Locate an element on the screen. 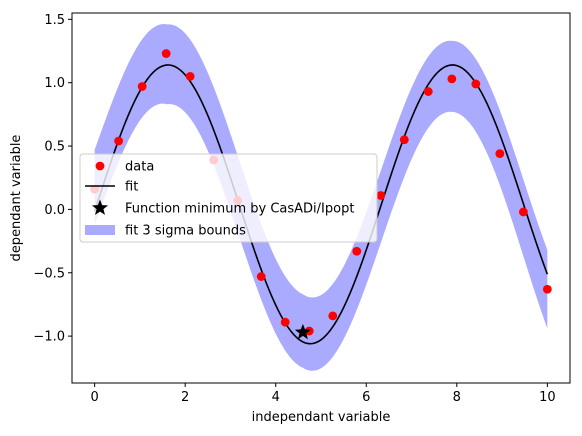 This screenshot has width=582, height=436. y-tick-label: −1.0 is located at coordinates (49, 337).